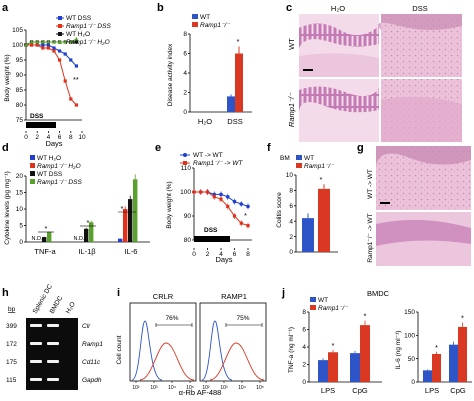 This screenshot has width=474, height=401. I want to click on h-gene-label: Gapdh, so click(92, 380).